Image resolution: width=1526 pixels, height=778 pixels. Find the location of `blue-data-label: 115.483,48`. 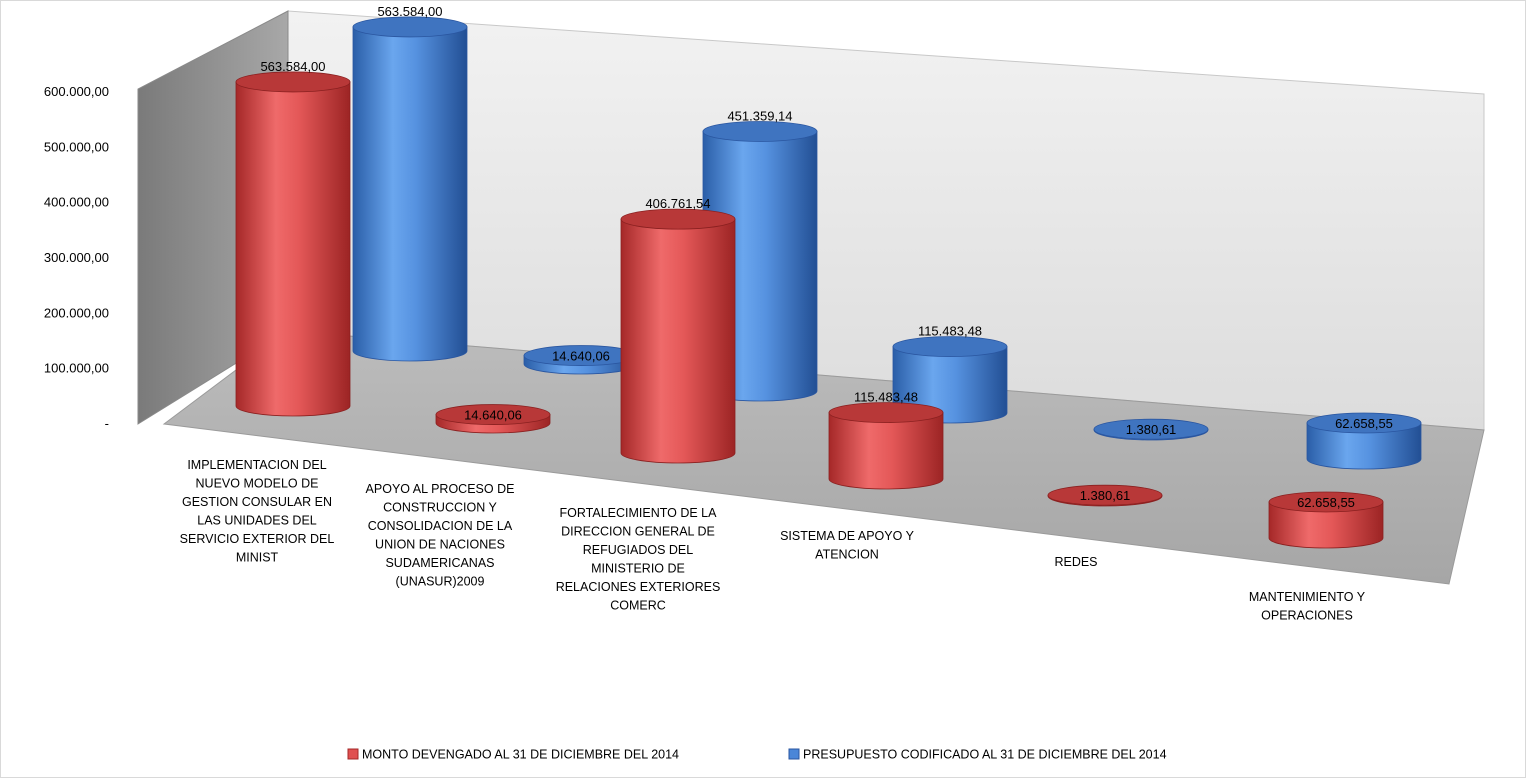

blue-data-label: 115.483,48 is located at coordinates (950, 331).